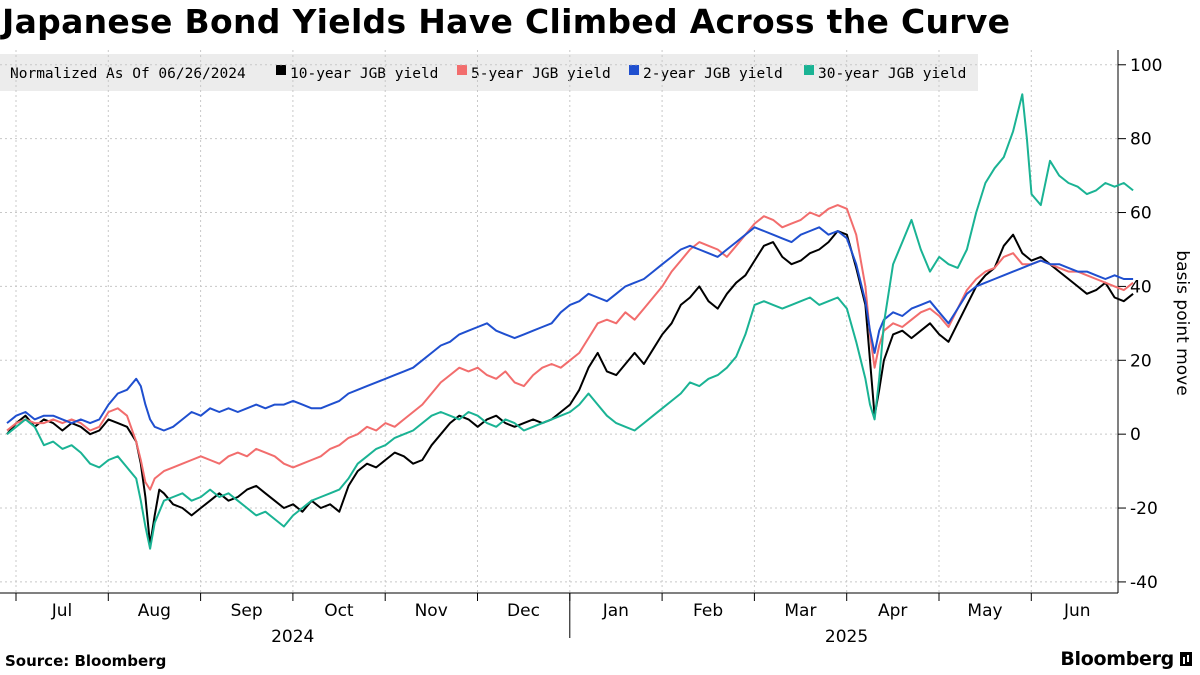 This screenshot has height=675, width=1200. I want to click on x-tick-label: Sep, so click(247, 611).